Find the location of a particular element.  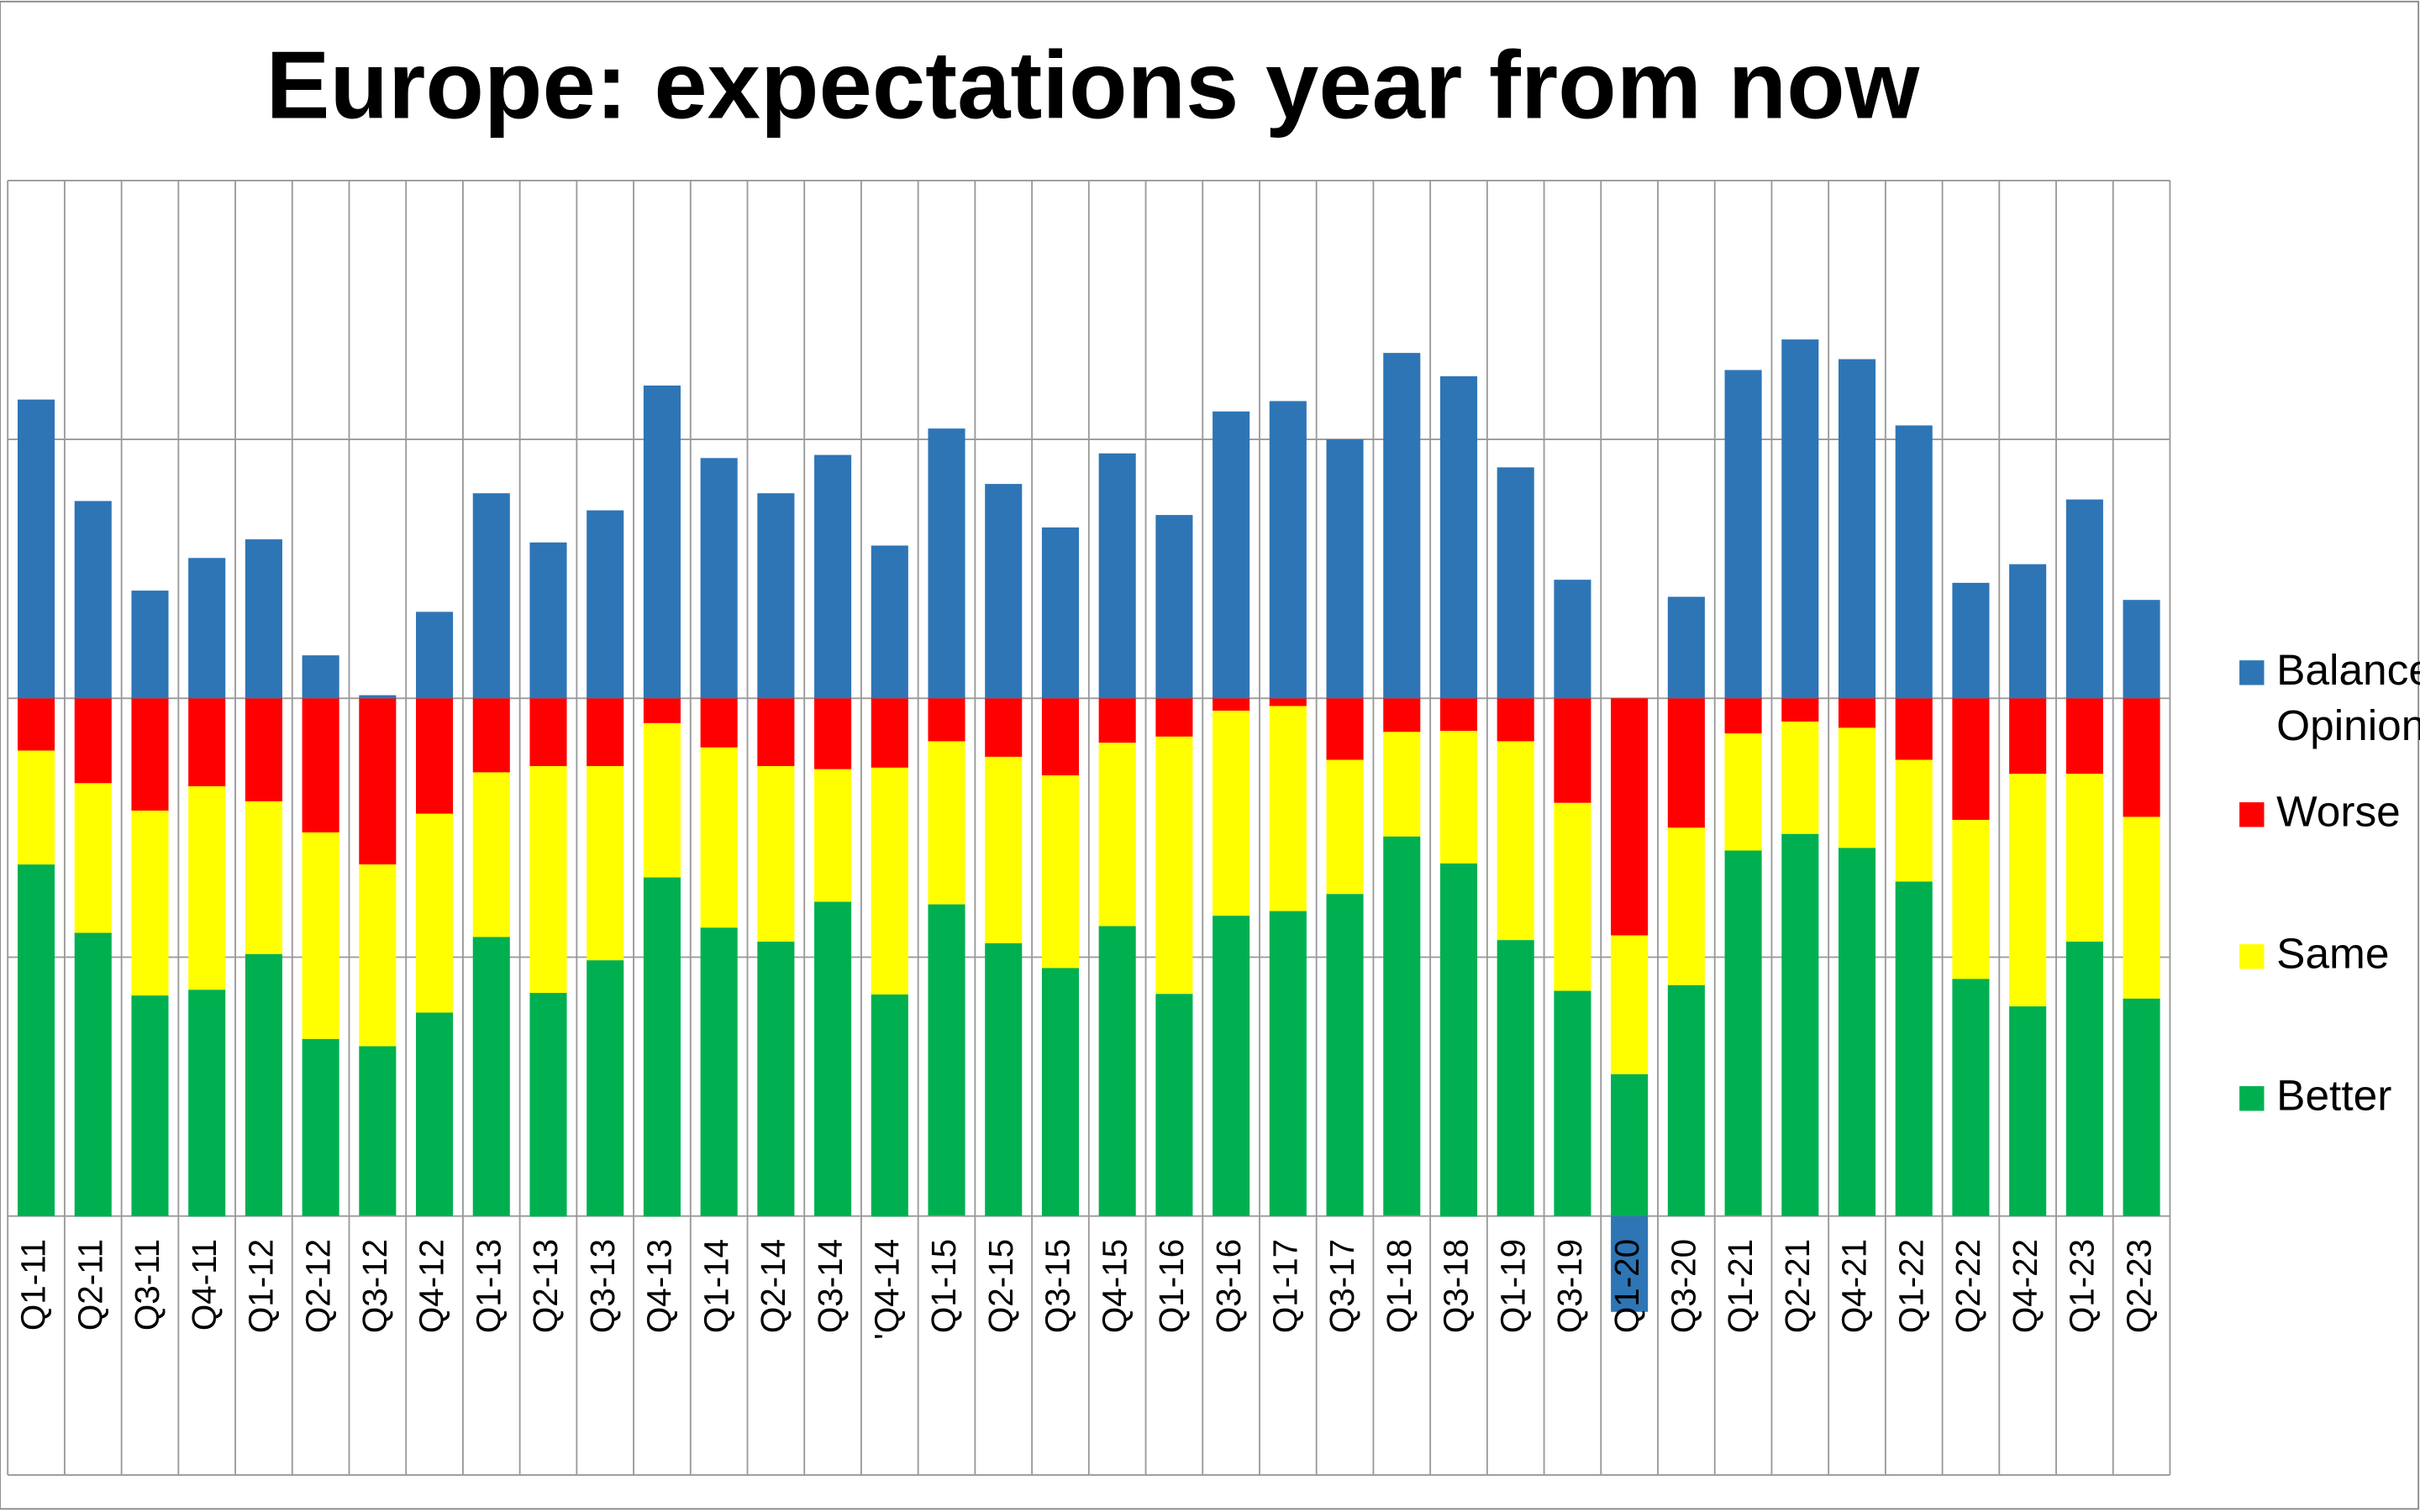

x-tick-label: Q1-23 is located at coordinates (2083, 1286).